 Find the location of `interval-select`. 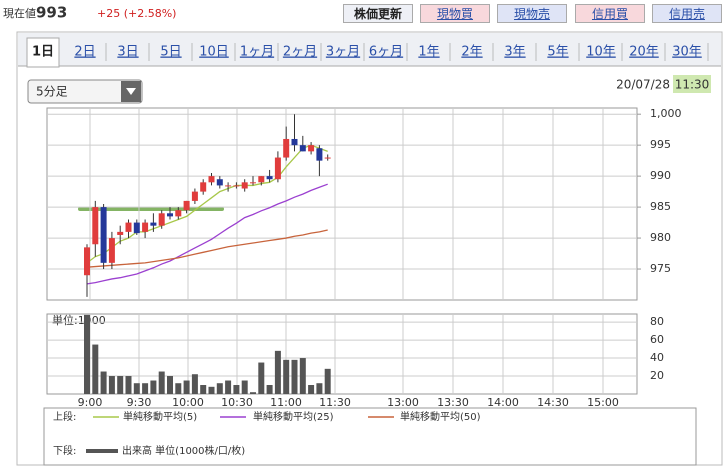

interval-select is located at coordinates (85, 91).